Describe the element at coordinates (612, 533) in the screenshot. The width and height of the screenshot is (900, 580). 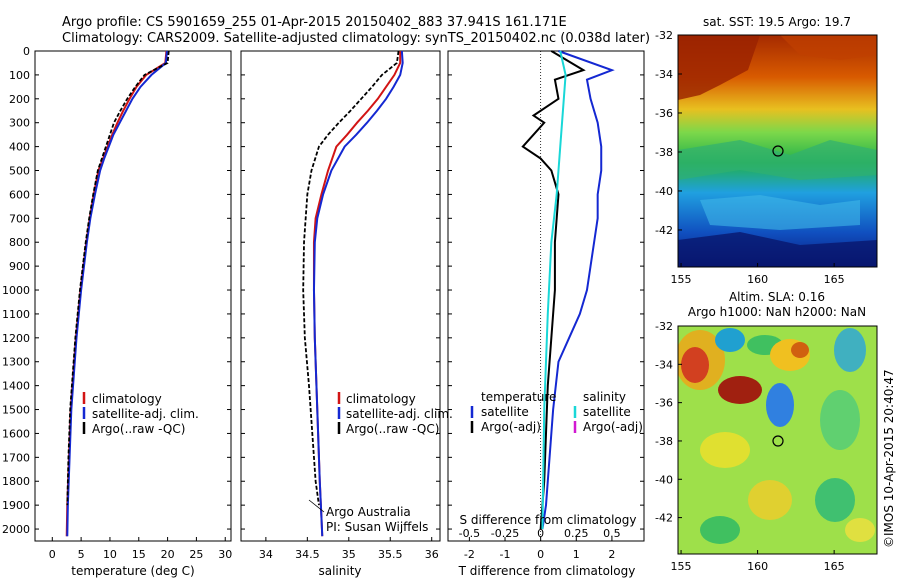
I see `xtick-top-label: 0.5` at that location.